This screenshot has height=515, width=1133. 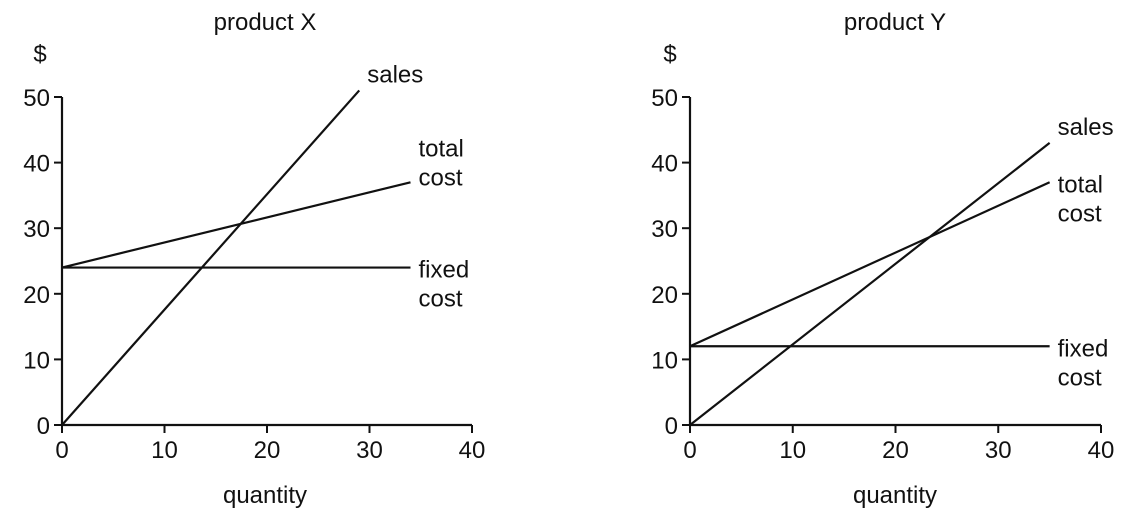 What do you see at coordinates (895, 22) in the screenshot?
I see `chart-title: product Y` at bounding box center [895, 22].